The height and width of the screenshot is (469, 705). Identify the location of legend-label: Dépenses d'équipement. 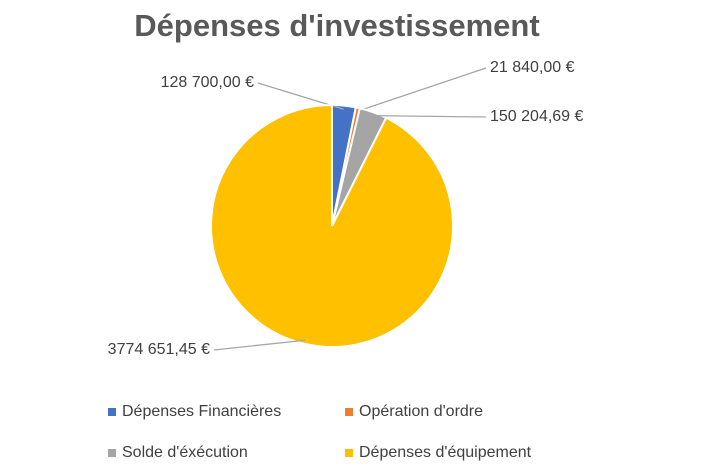
(445, 452).